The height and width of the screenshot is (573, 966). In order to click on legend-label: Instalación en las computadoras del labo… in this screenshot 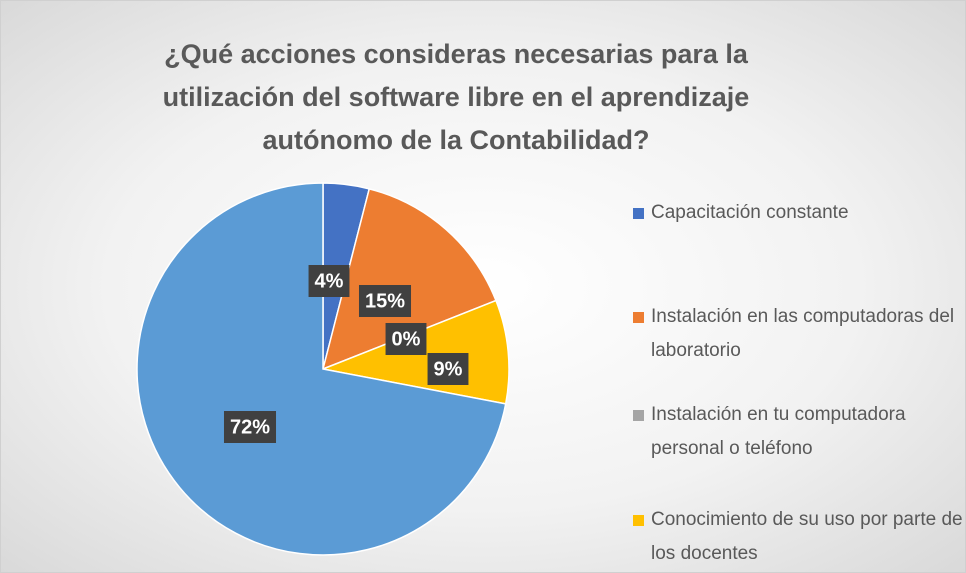, I will do `click(803, 333)`.